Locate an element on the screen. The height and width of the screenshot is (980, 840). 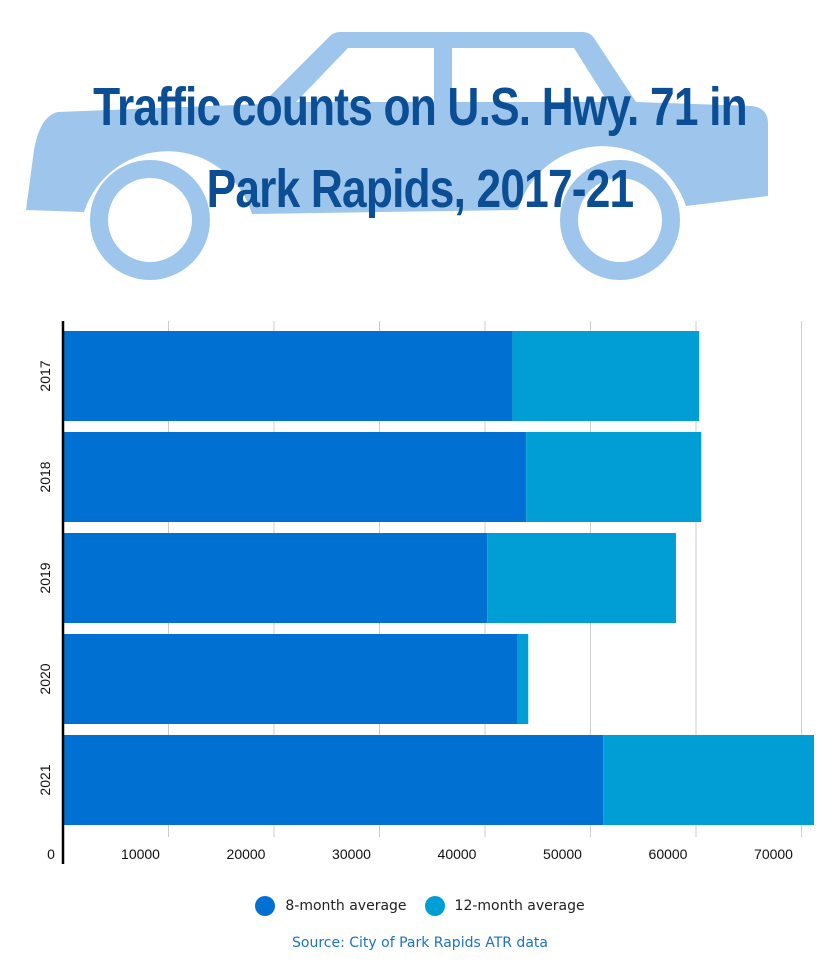
legend-item-12-month: 12-month average is located at coordinates (504, 906).